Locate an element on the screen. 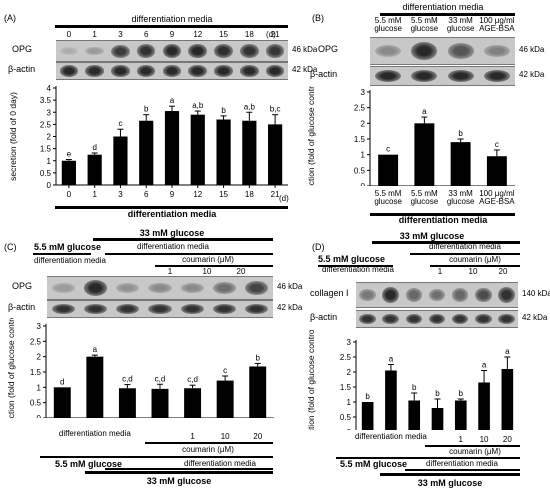 This screenshot has height=496, width=550. x-tick-label: 100 μg/ml AGE-BSA is located at coordinates (497, 198).